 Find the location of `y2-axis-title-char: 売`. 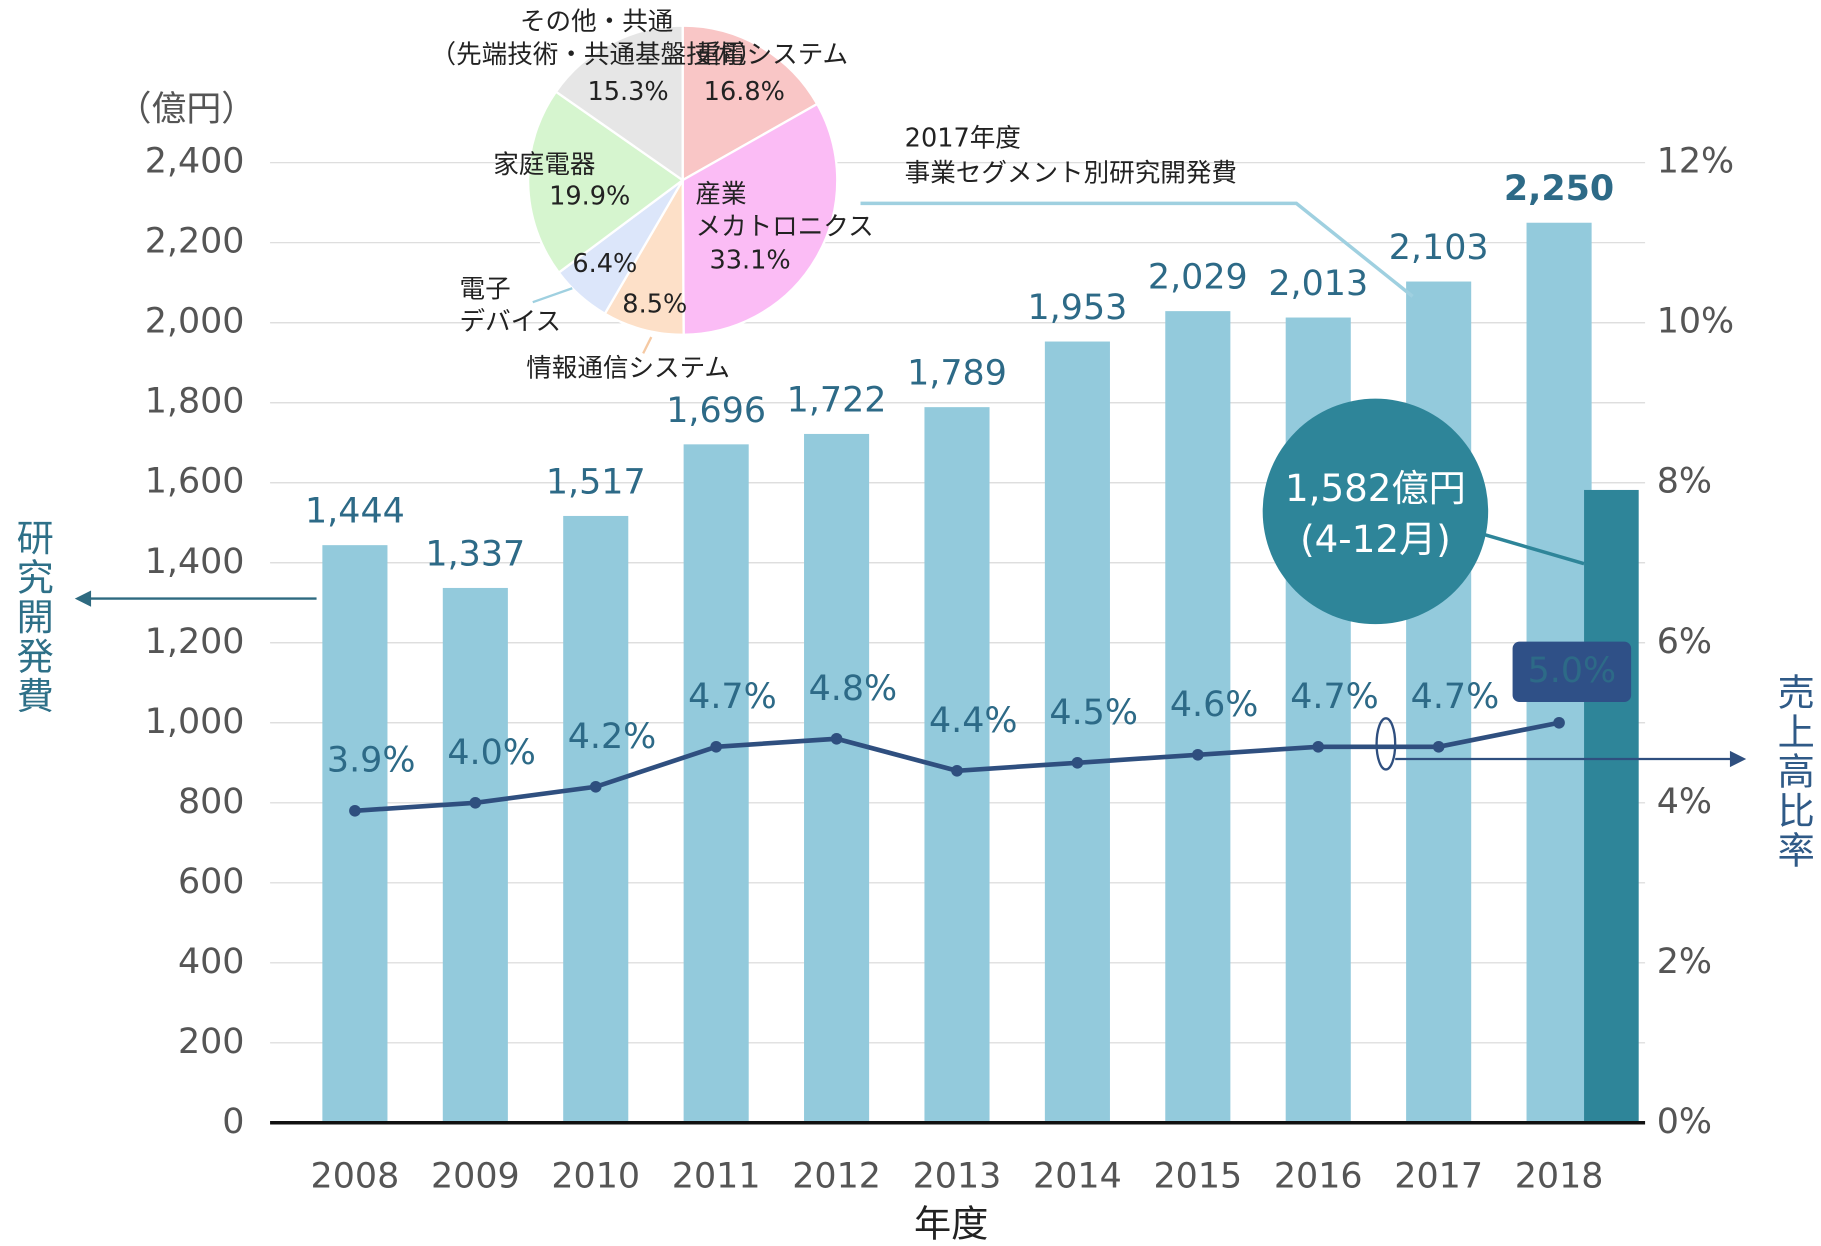

y2-axis-title-char: 売 is located at coordinates (1796, 693).